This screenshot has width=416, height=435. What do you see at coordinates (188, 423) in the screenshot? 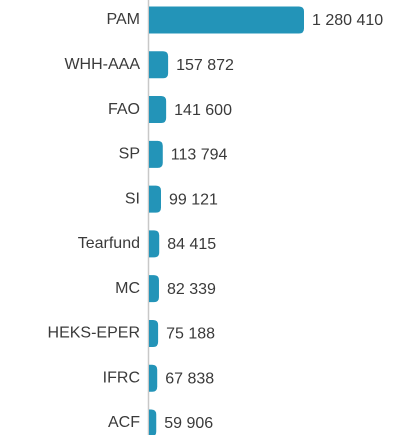
I see `value-label: 59 906` at bounding box center [188, 423].